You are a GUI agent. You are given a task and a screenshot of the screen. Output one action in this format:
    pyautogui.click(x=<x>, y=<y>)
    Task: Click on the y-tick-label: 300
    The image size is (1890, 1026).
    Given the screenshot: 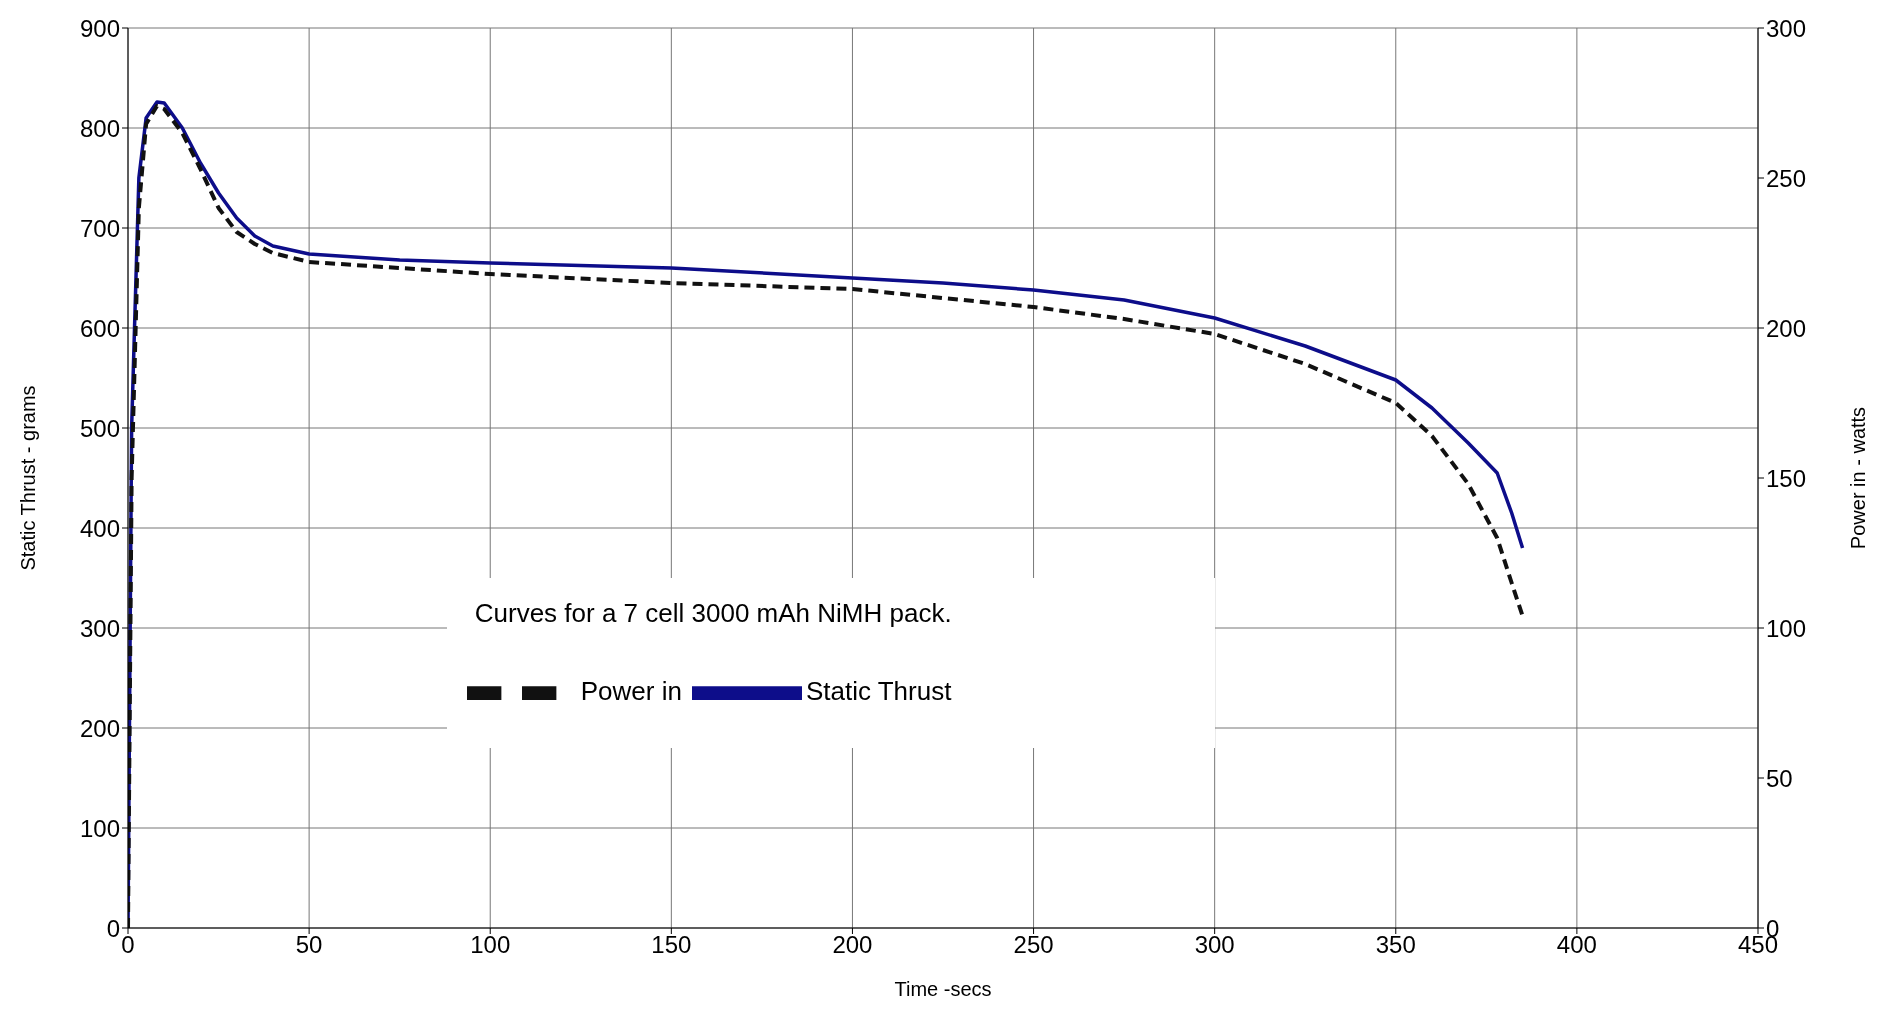 What is the action you would take?
    pyautogui.click(x=99, y=628)
    